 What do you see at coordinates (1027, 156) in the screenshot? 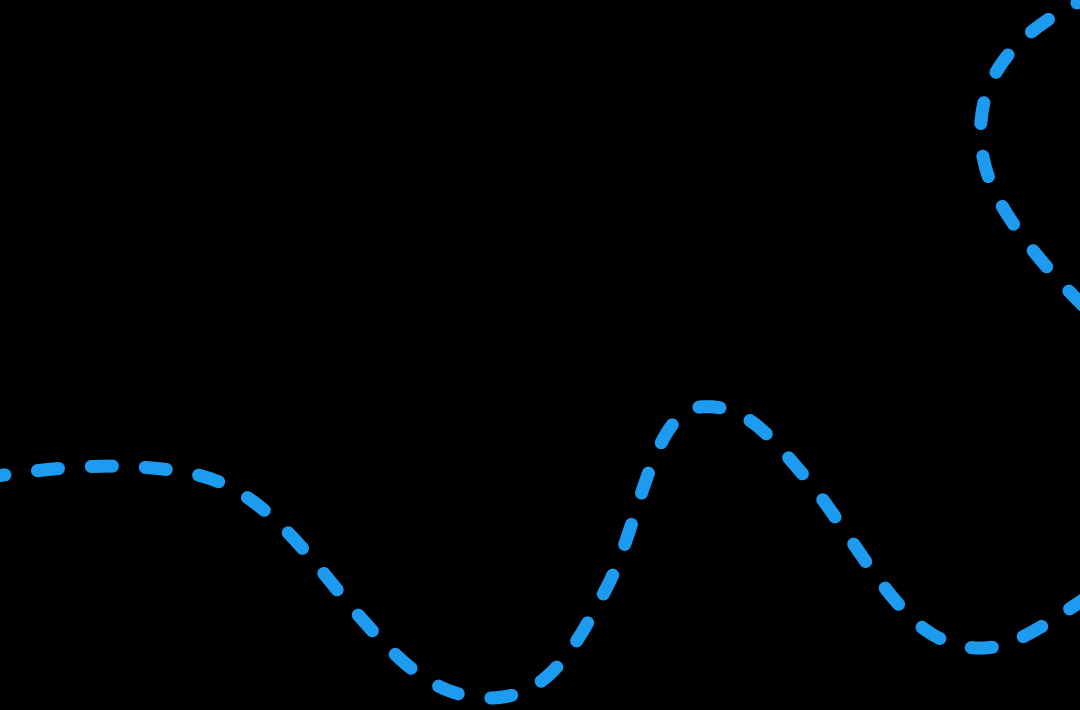
I see `top-right-hook-dashed-curve` at bounding box center [1027, 156].